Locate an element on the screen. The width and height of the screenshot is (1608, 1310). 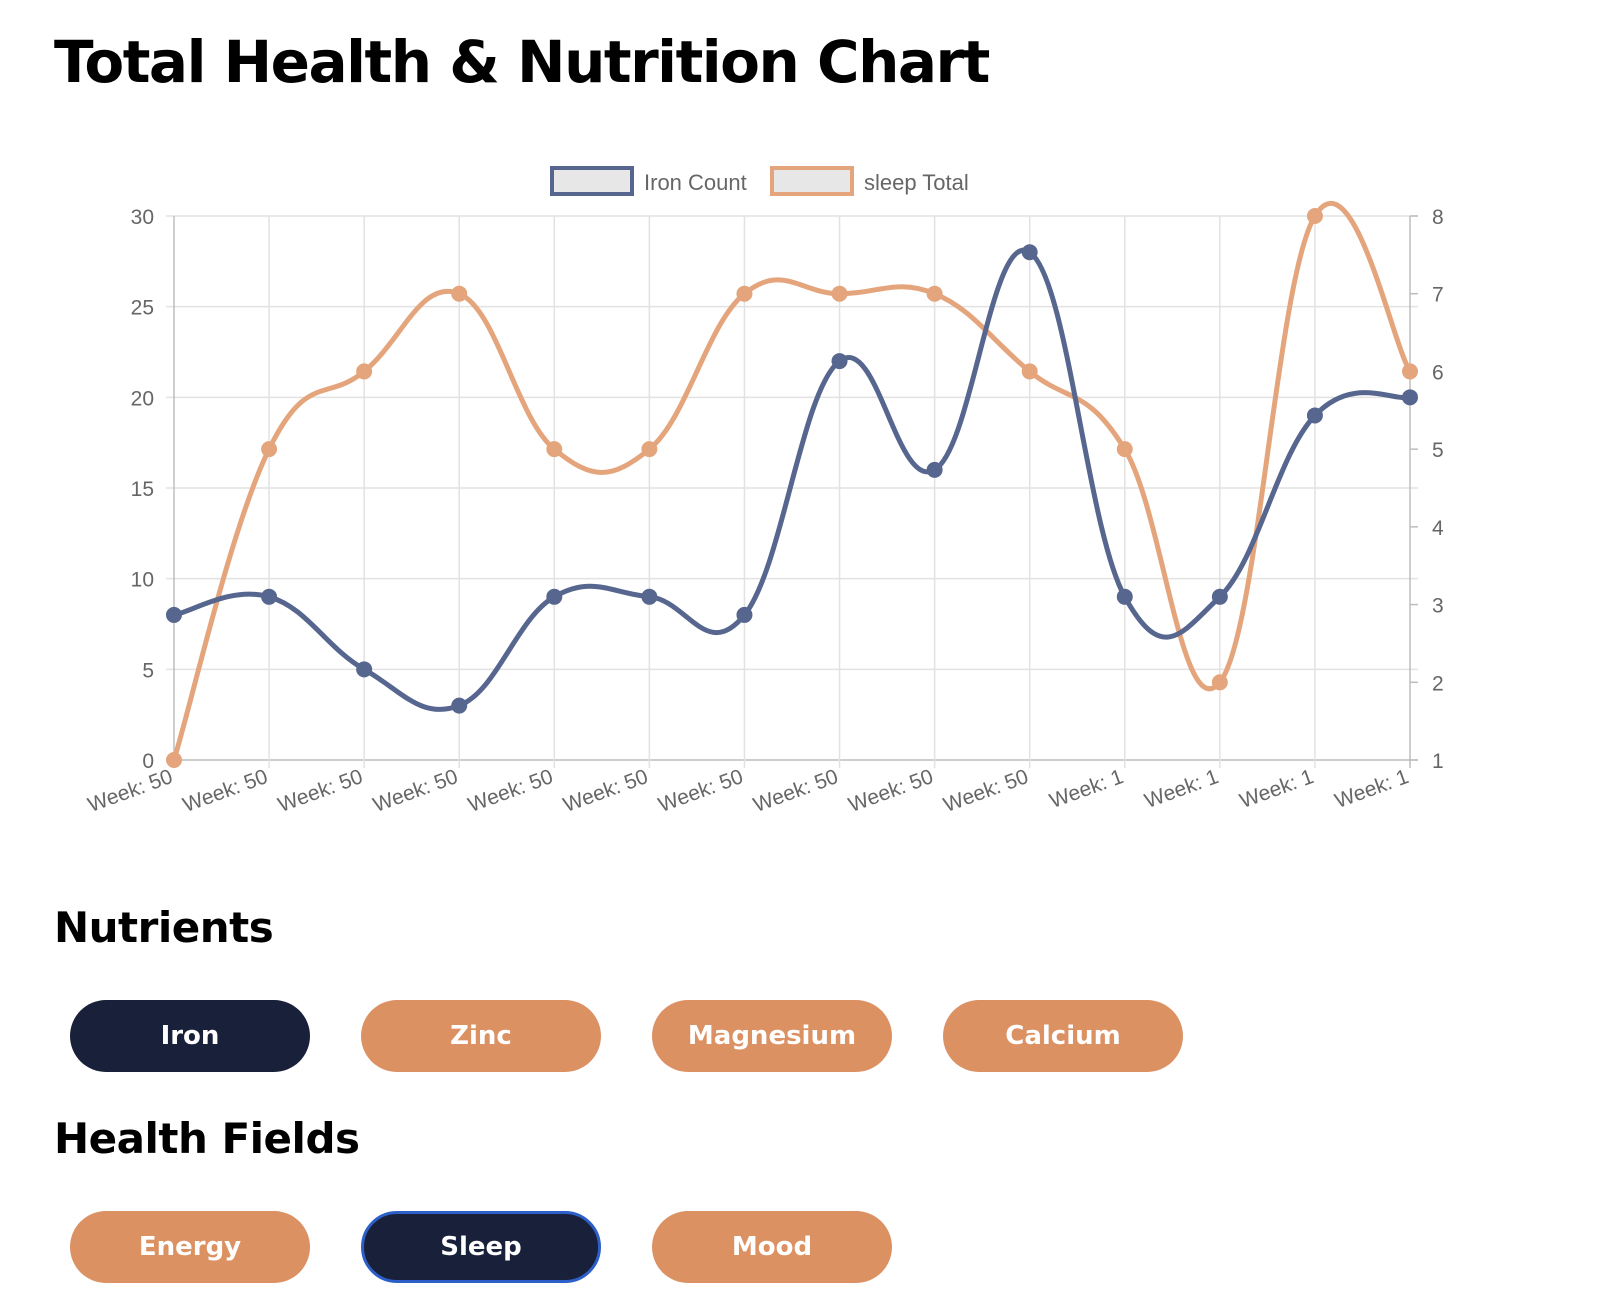
iron-count-legend-swatch is located at coordinates (592, 181).